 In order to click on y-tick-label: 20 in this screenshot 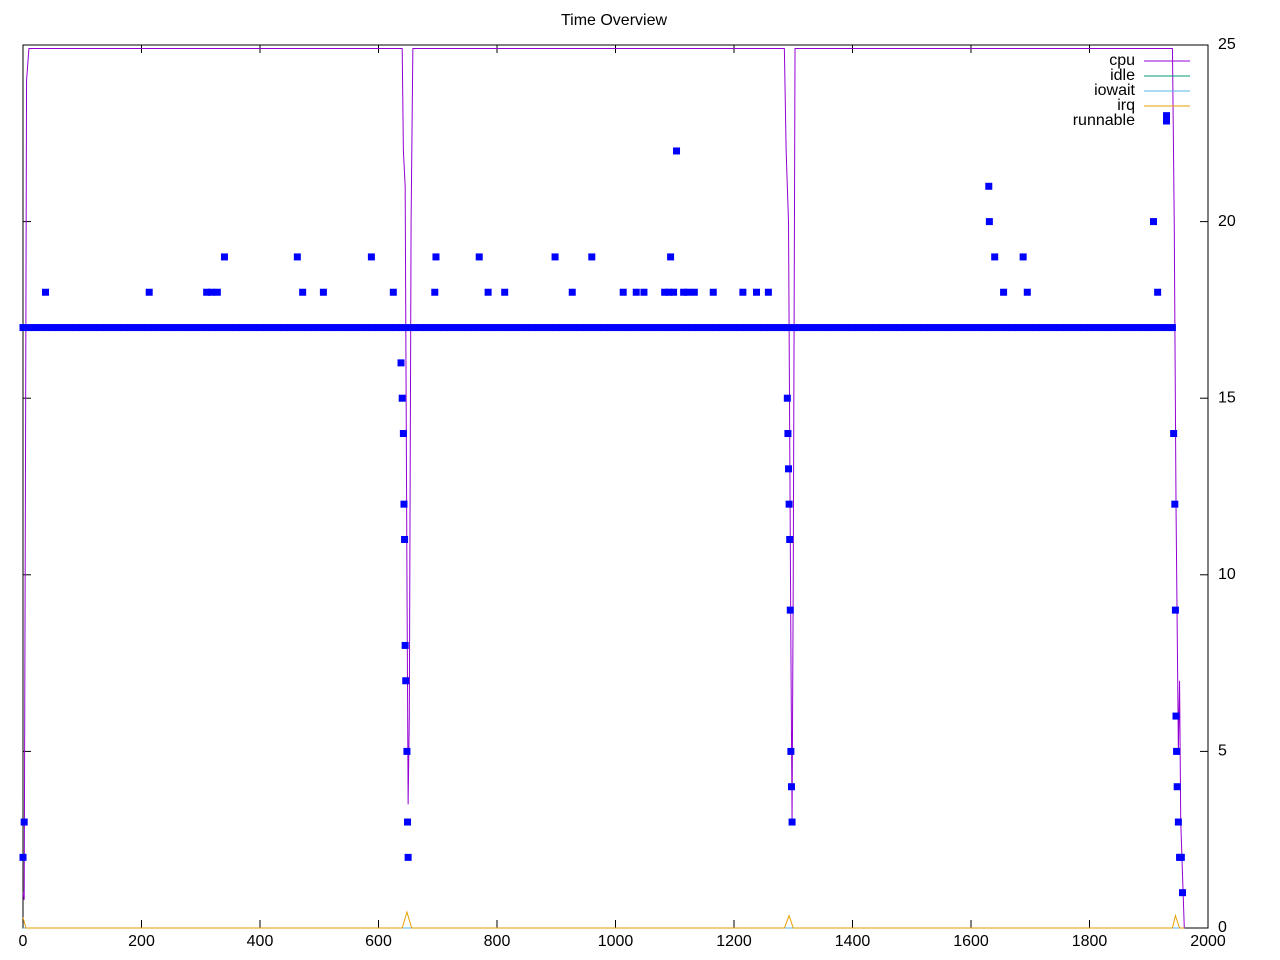, I will do `click(1227, 221)`.